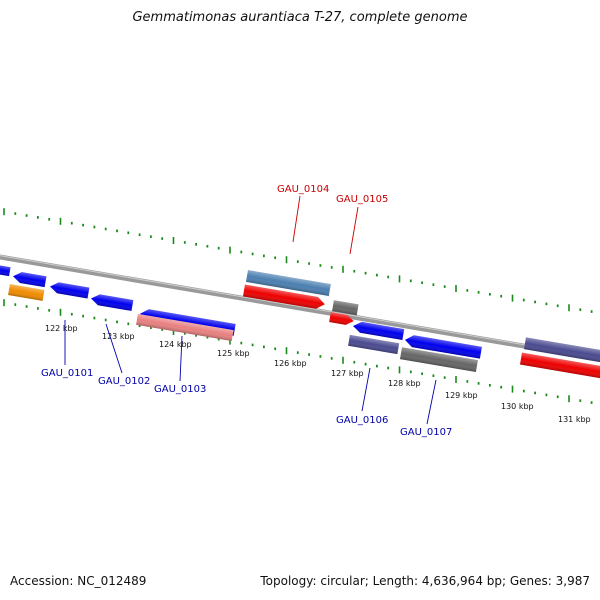  What do you see at coordinates (61, 328) in the screenshot?
I see `scale-tick-label: 122 kbp` at bounding box center [61, 328].